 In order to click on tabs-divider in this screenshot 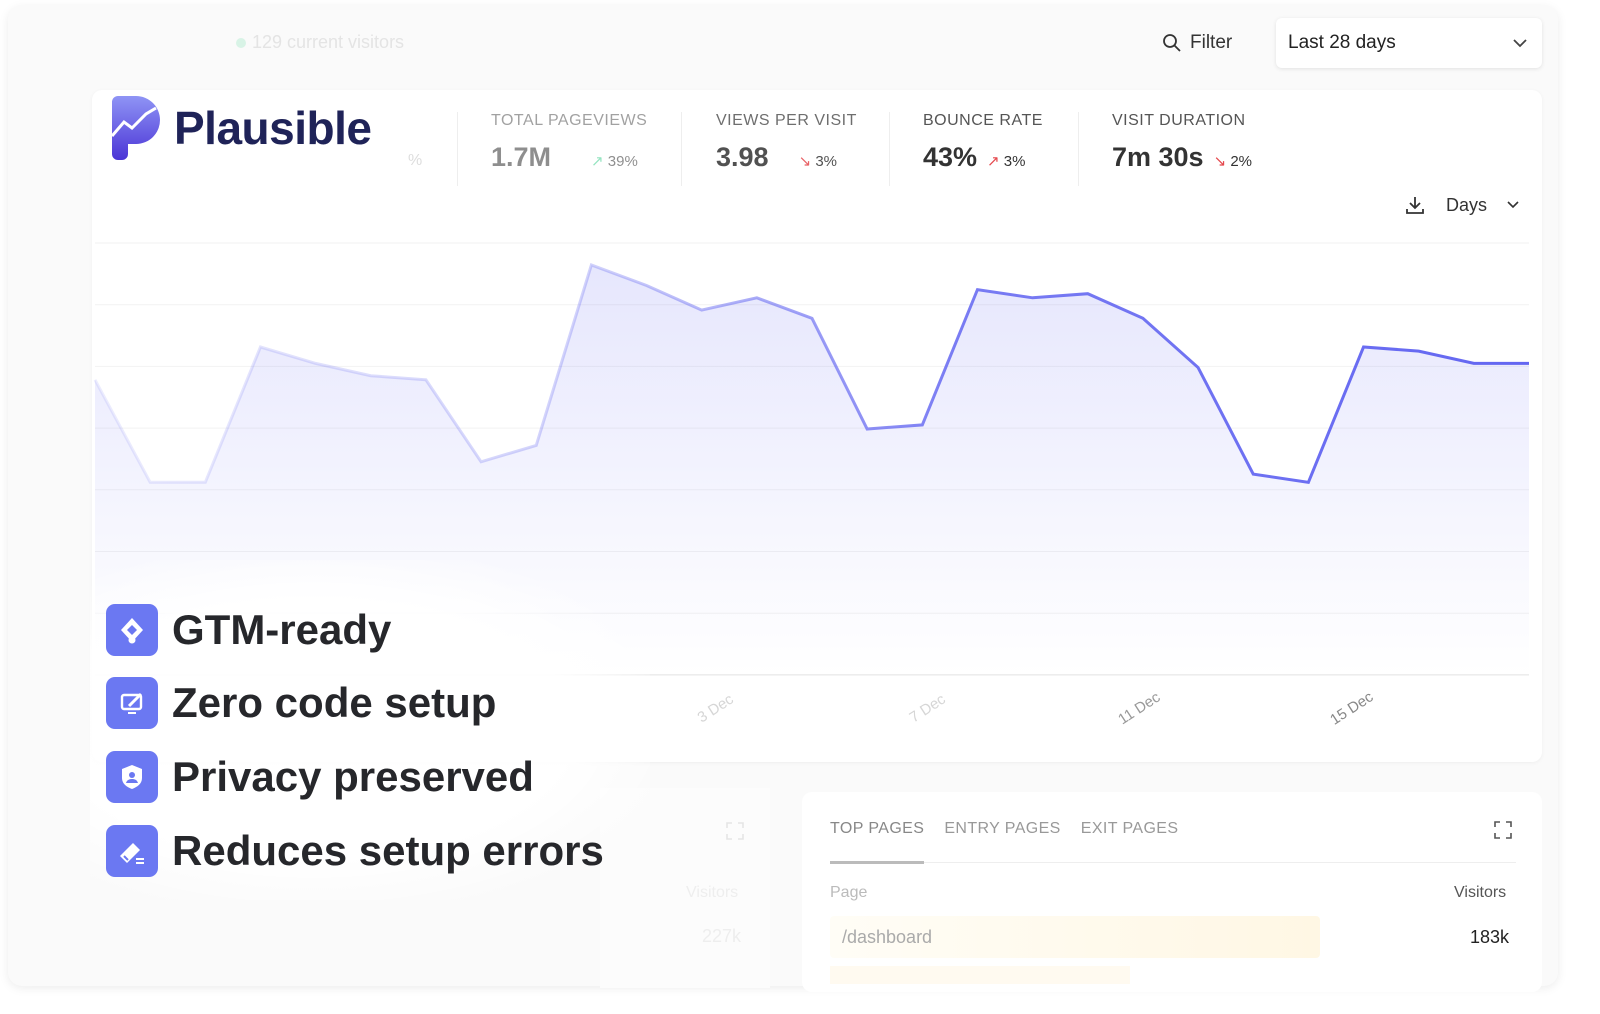, I will do `click(1173, 862)`.